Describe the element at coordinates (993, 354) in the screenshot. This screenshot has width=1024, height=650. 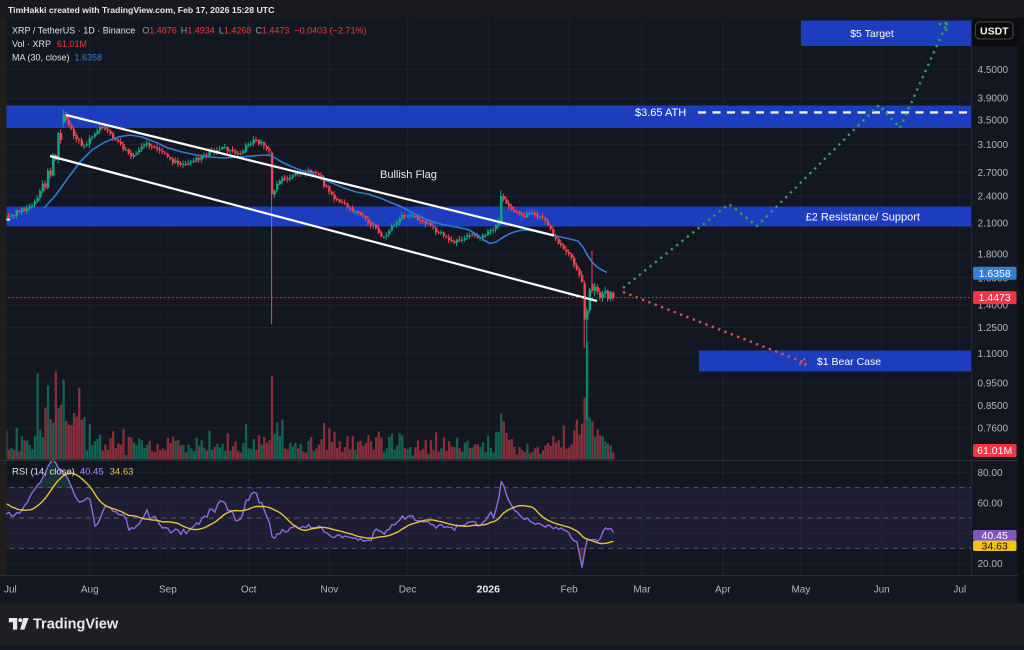
I see `svg-text: 1.1000` at that location.